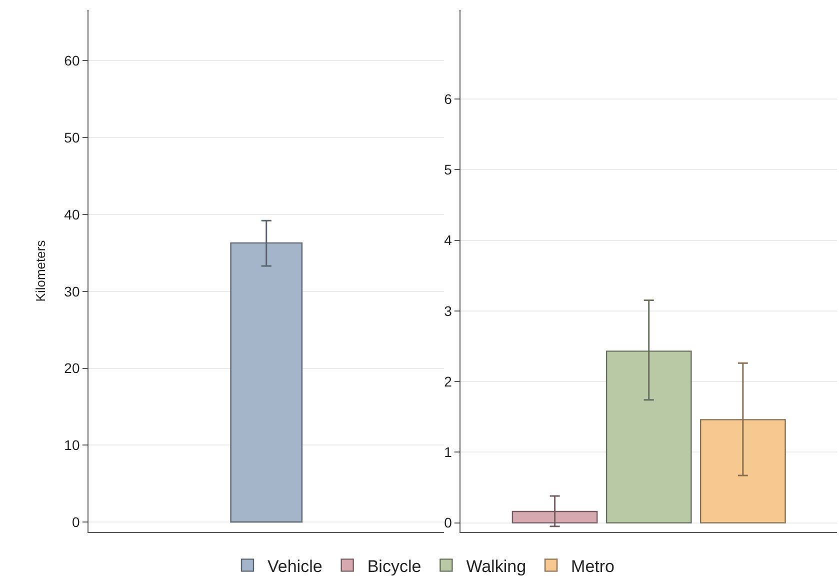  I want to click on legend-label: Bicycle, so click(394, 566).